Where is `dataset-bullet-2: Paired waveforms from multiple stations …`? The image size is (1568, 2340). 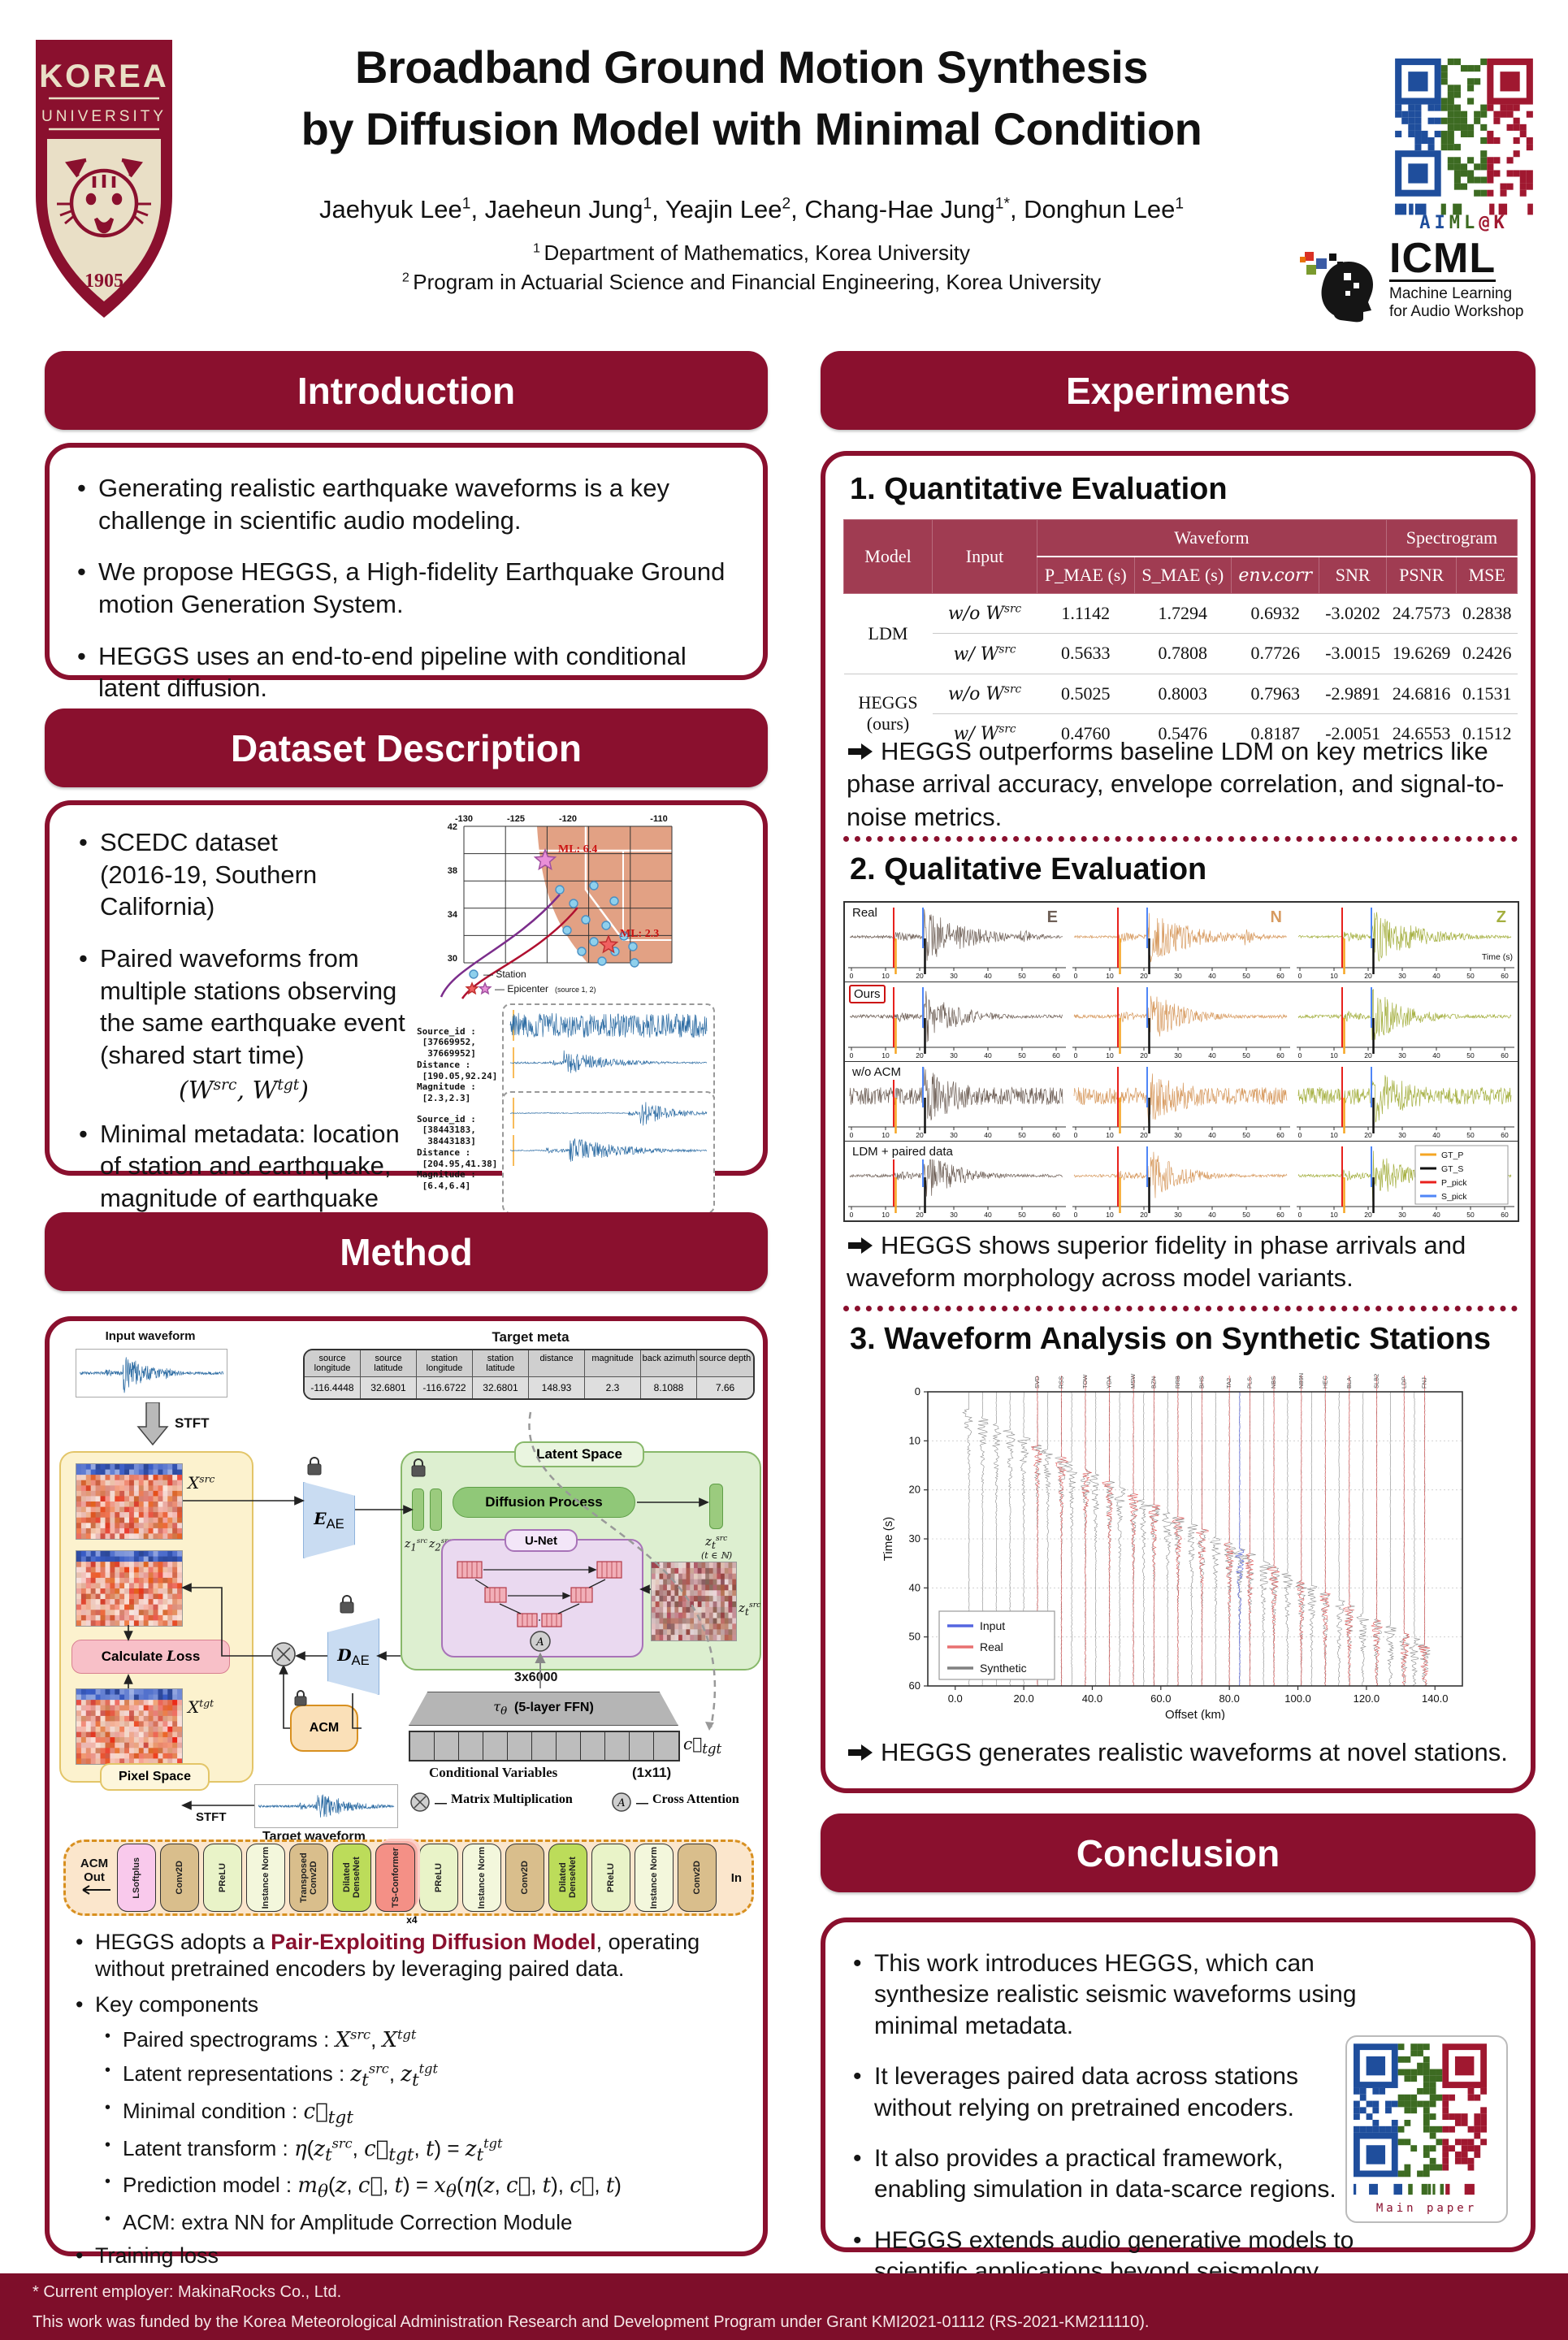
dataset-bullet-2: Paired waveforms from multiple stations … is located at coordinates (243, 1007).